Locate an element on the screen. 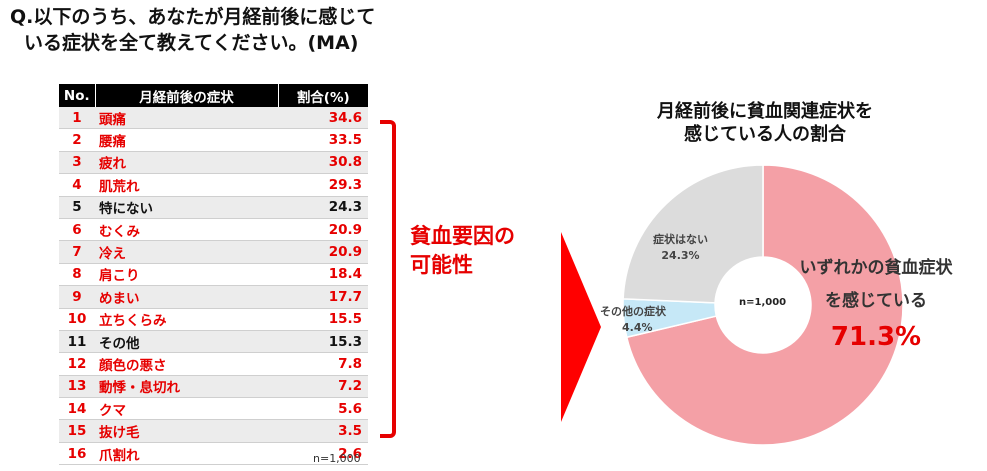 The height and width of the screenshot is (471, 987). row-percent: 2.6 is located at coordinates (323, 454).